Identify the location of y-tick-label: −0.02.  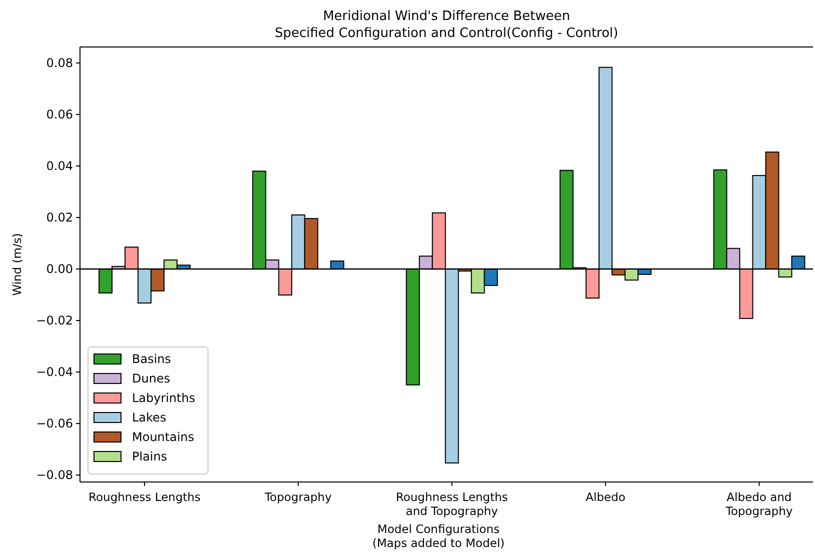
(54, 321).